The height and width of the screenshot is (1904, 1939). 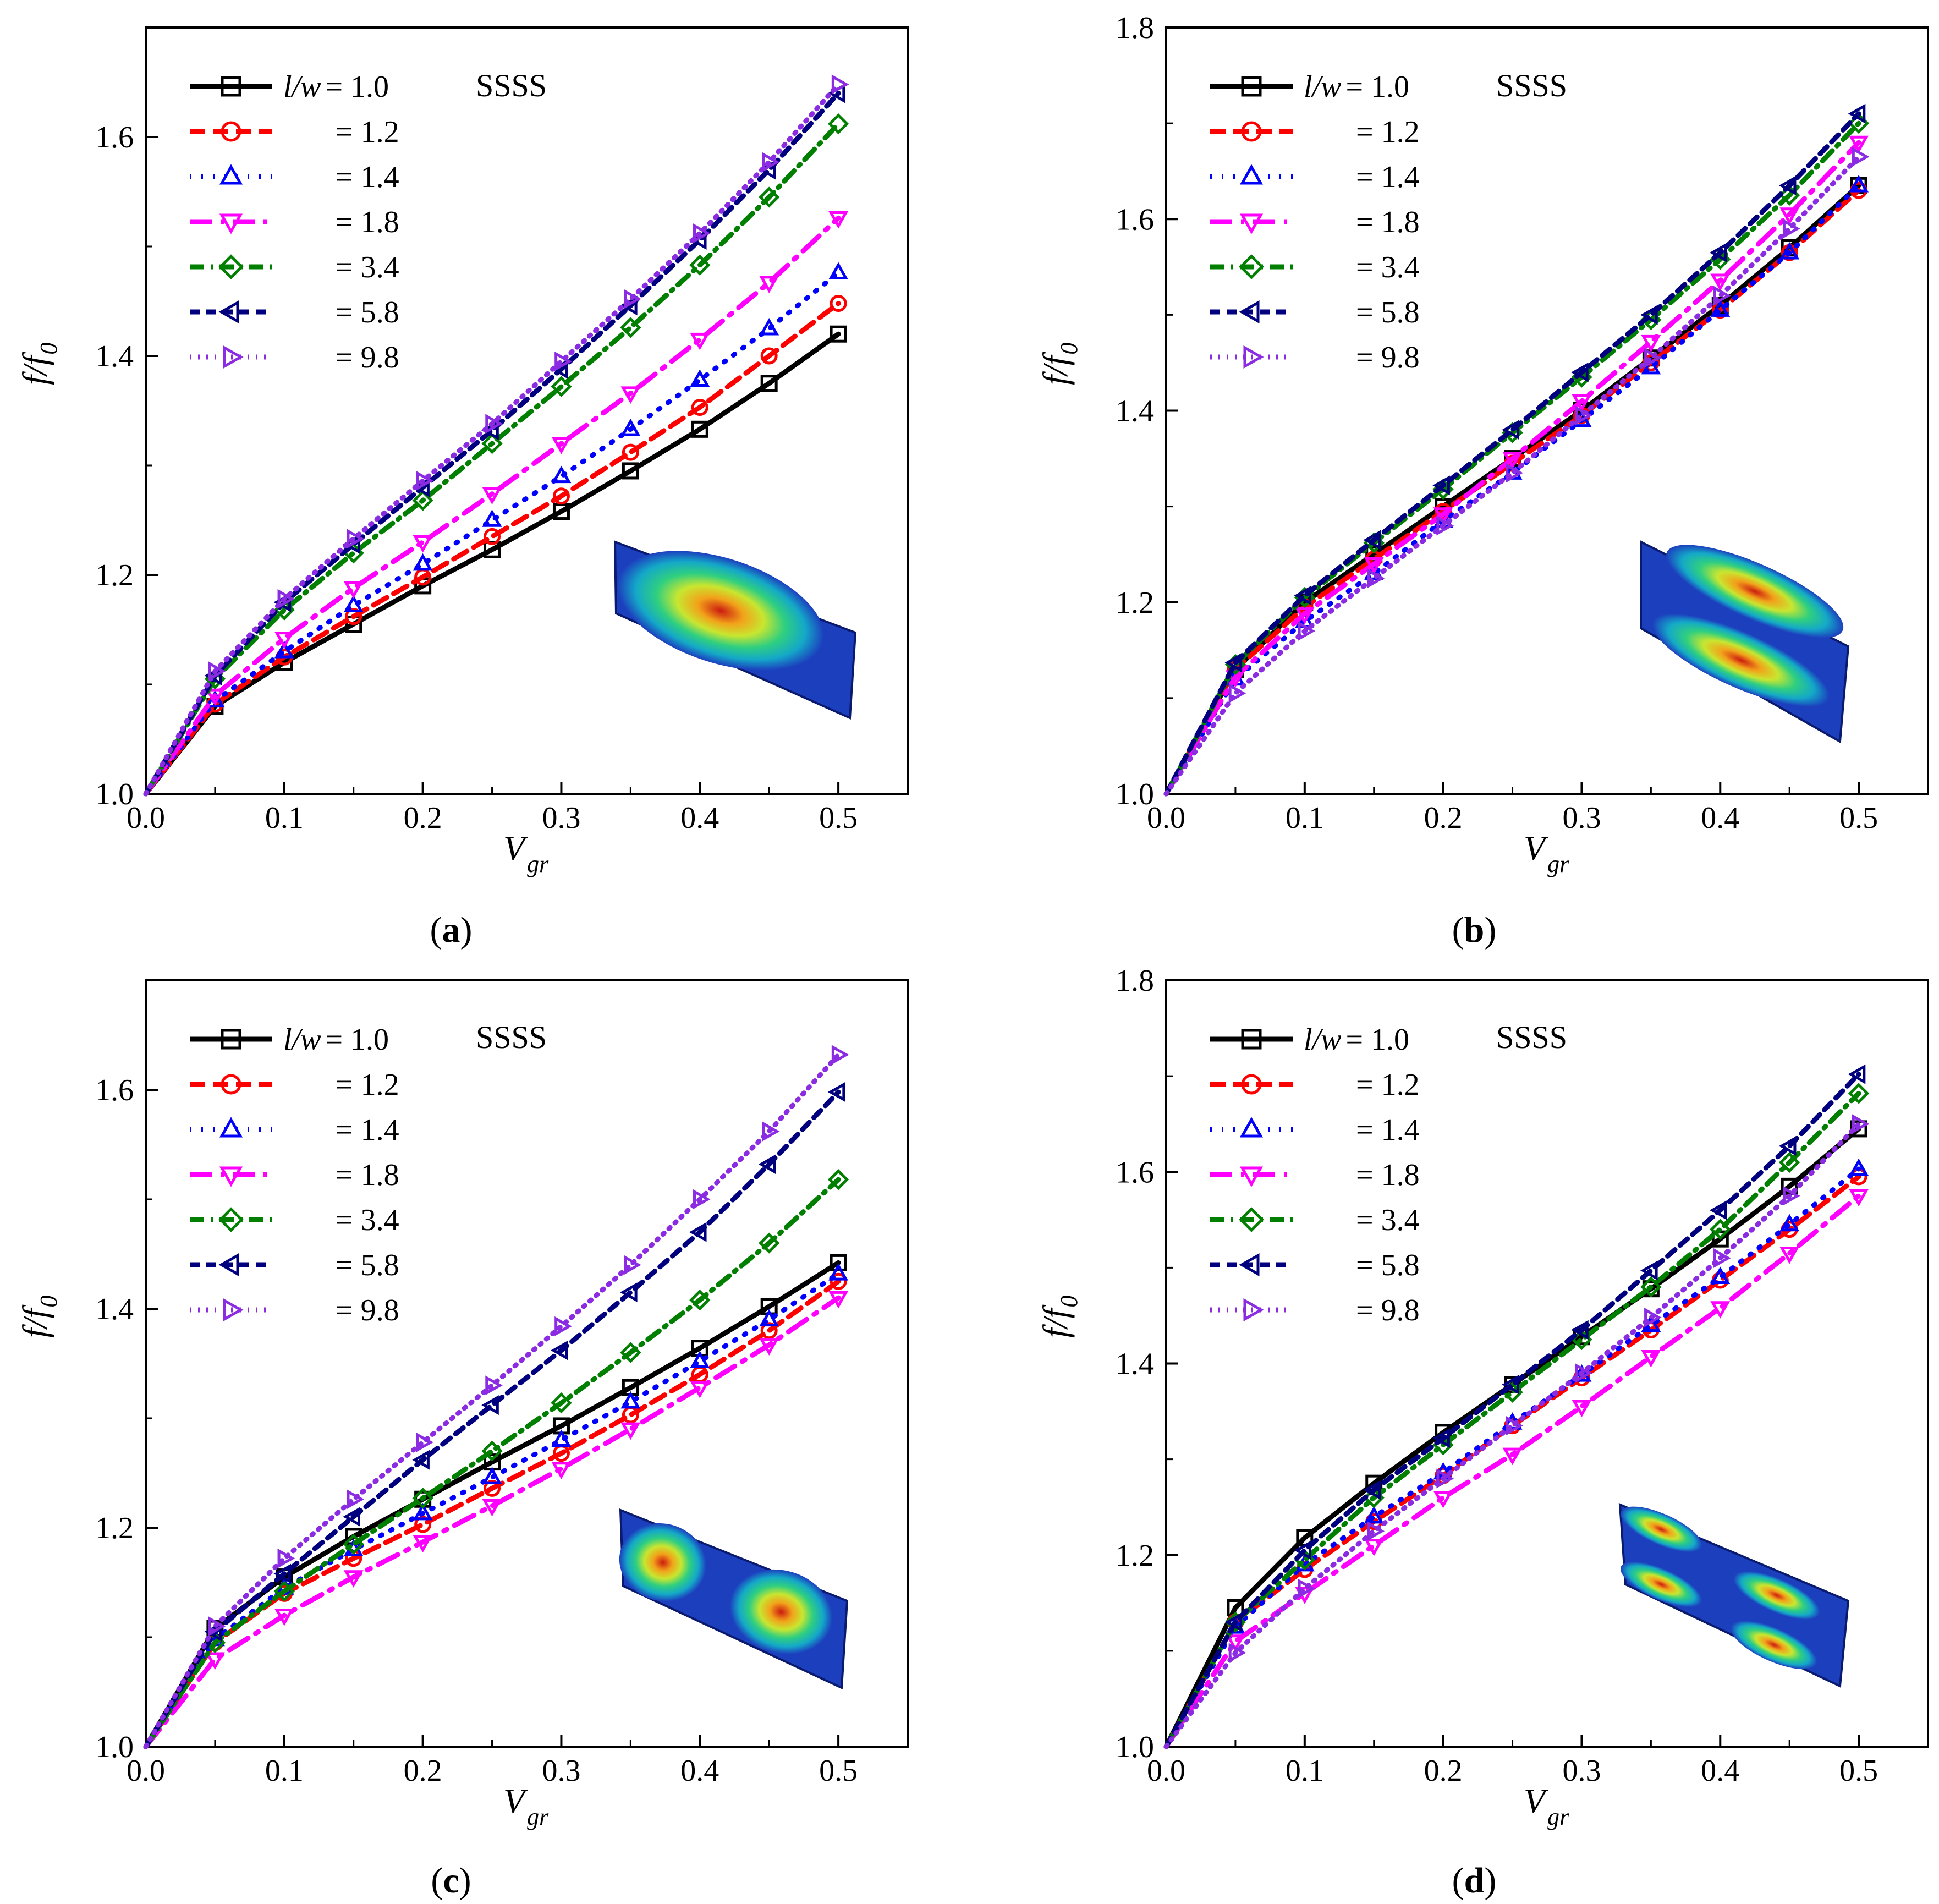 What do you see at coordinates (451, 930) in the screenshot?
I see `panel-label-letter: a` at bounding box center [451, 930].